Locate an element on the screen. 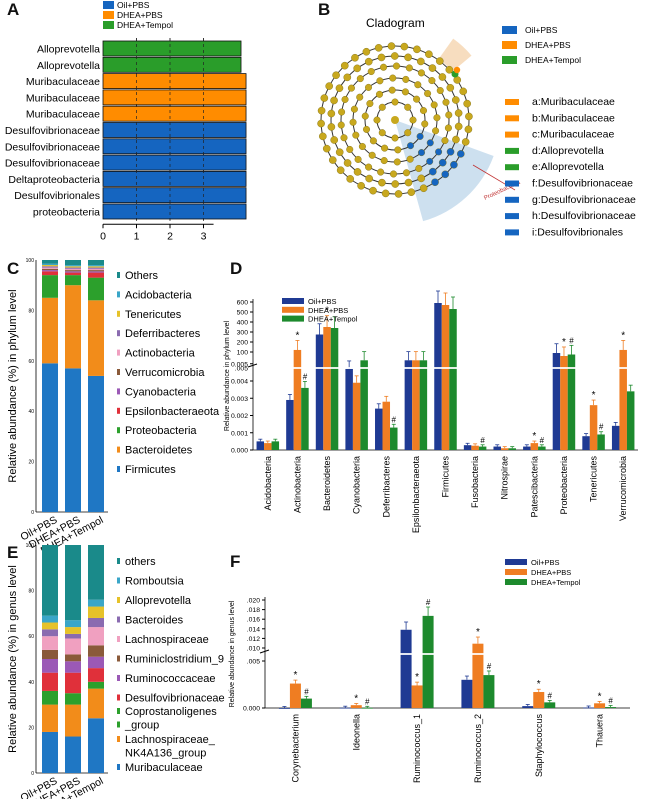  y-tick-label: 60 is located at coordinates (31, 362).